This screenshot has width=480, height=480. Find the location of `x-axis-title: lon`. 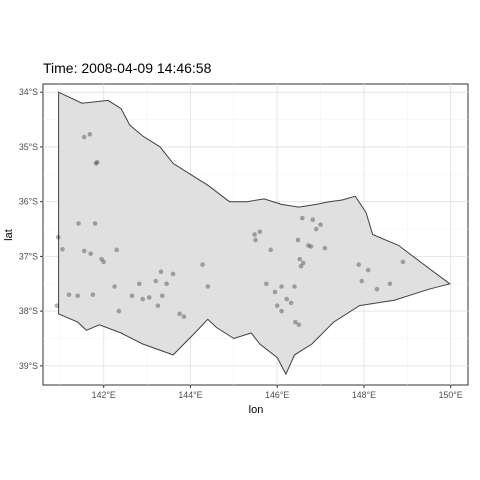

x-axis-title: lon is located at coordinates (256, 410).